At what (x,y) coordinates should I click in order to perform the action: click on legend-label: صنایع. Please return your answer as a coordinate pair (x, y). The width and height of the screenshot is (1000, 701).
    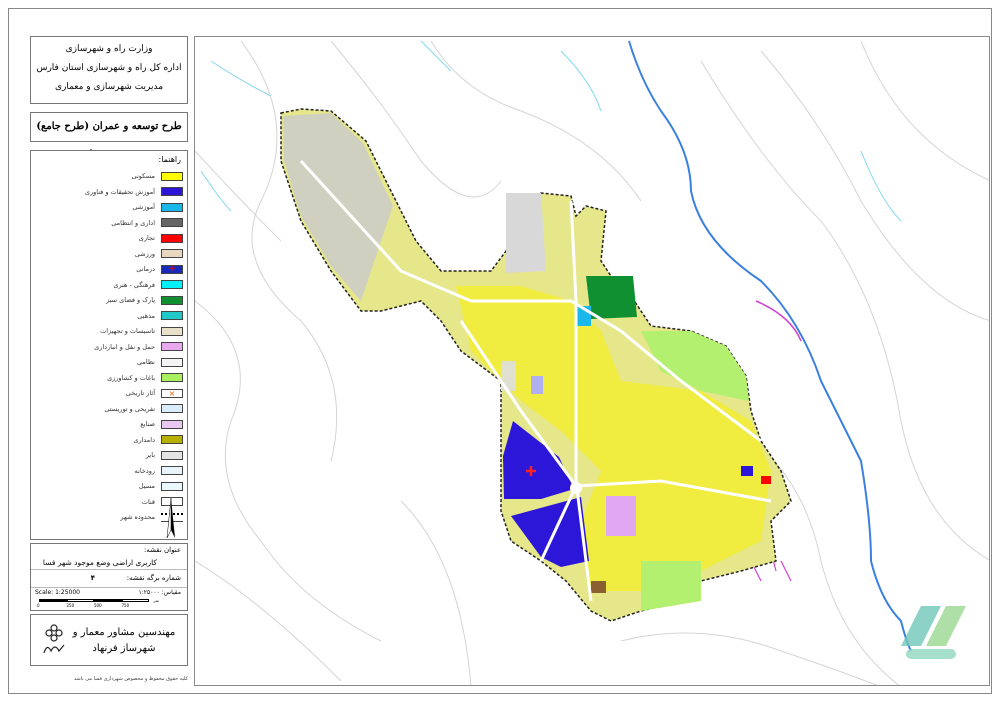
    Looking at the image, I should click on (147, 424).